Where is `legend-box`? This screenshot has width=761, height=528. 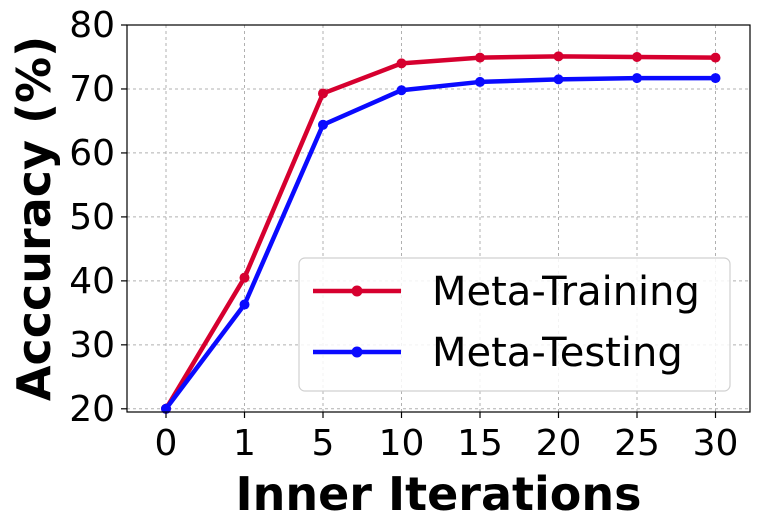 legend-box is located at coordinates (514, 324).